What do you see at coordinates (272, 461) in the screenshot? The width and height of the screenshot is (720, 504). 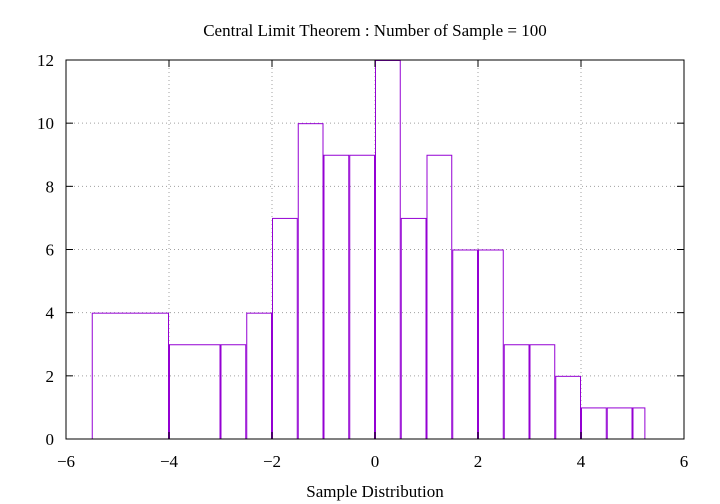 I see `x-tick-label: −2` at bounding box center [272, 461].